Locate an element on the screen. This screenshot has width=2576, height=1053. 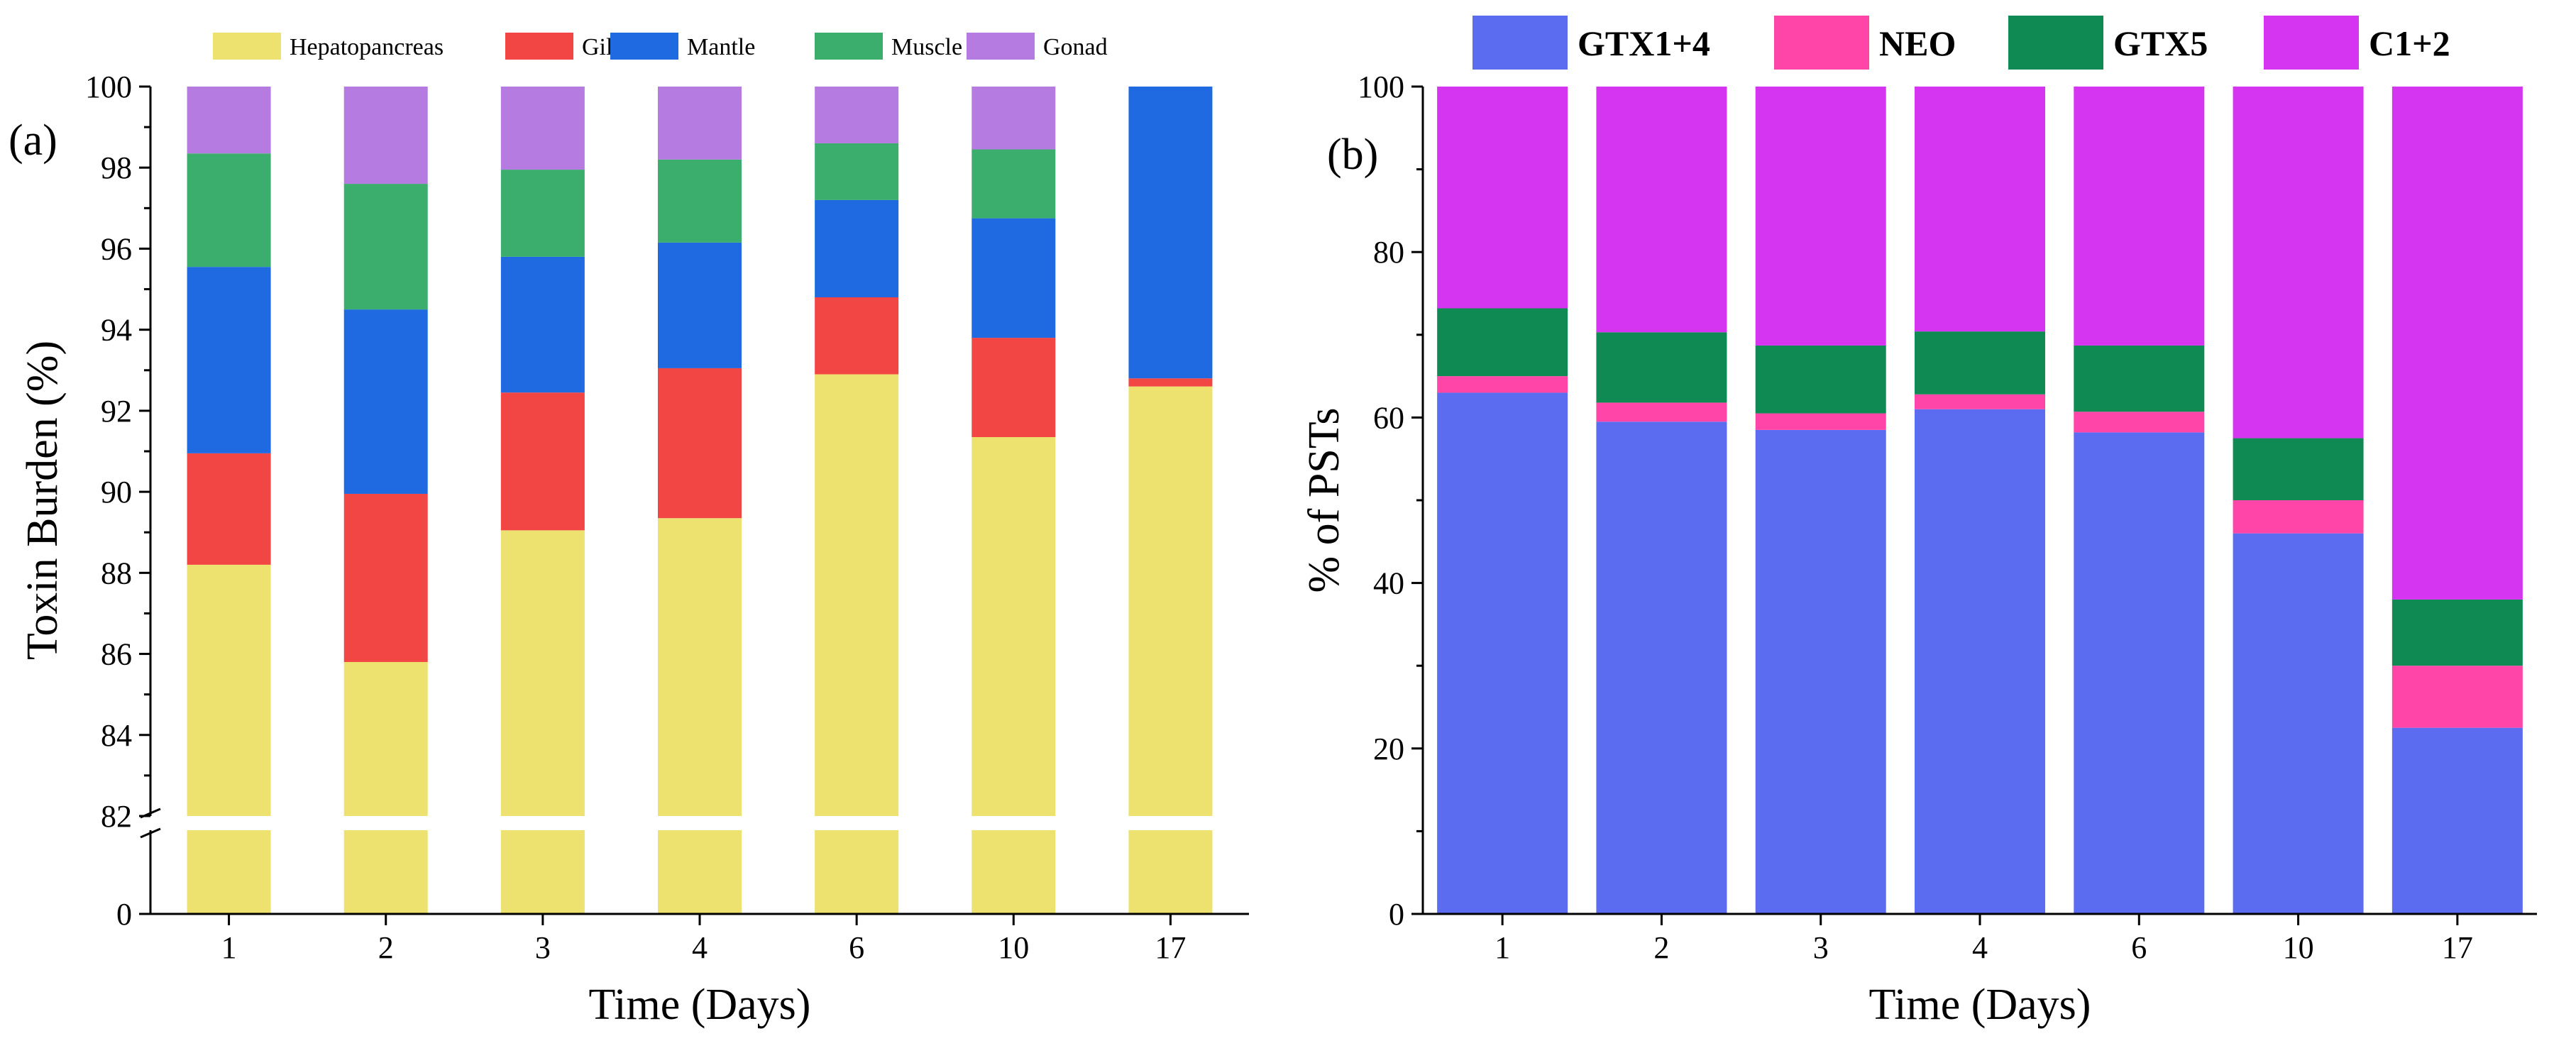
y-tick-label-a-88: 88 is located at coordinates (116, 573).